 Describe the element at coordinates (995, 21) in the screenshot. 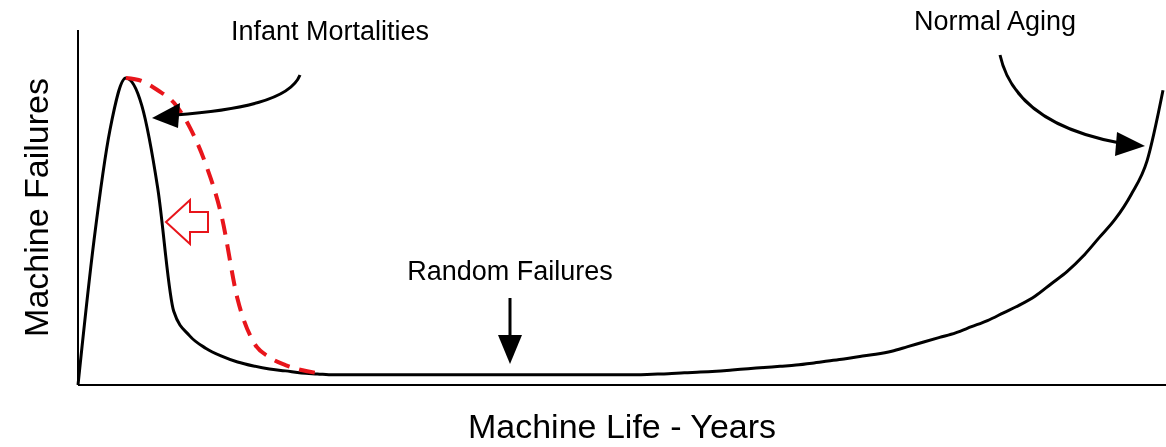

I see `text: Normal Aging` at that location.